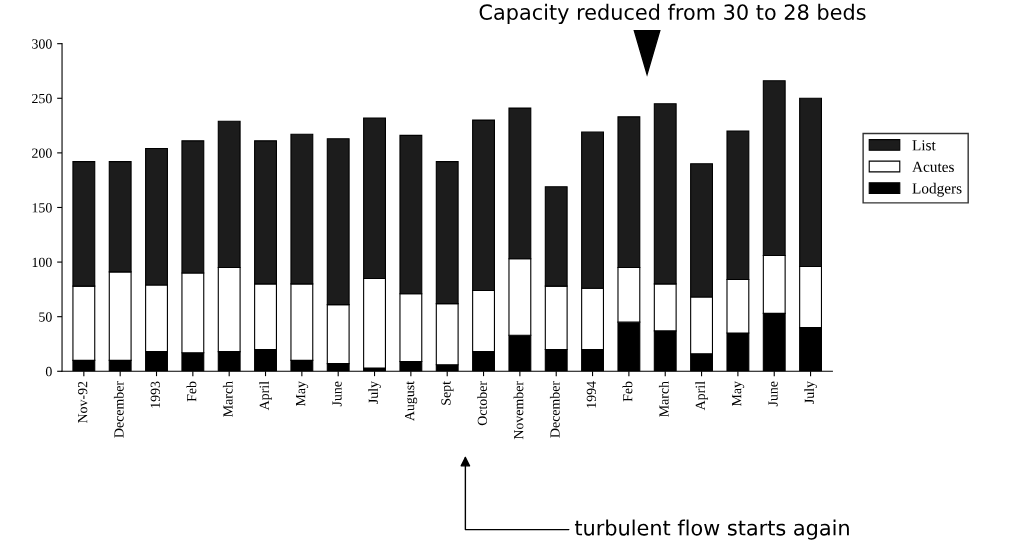 The image size is (1034, 546). I want to click on x-tick-label: November, so click(518, 410).